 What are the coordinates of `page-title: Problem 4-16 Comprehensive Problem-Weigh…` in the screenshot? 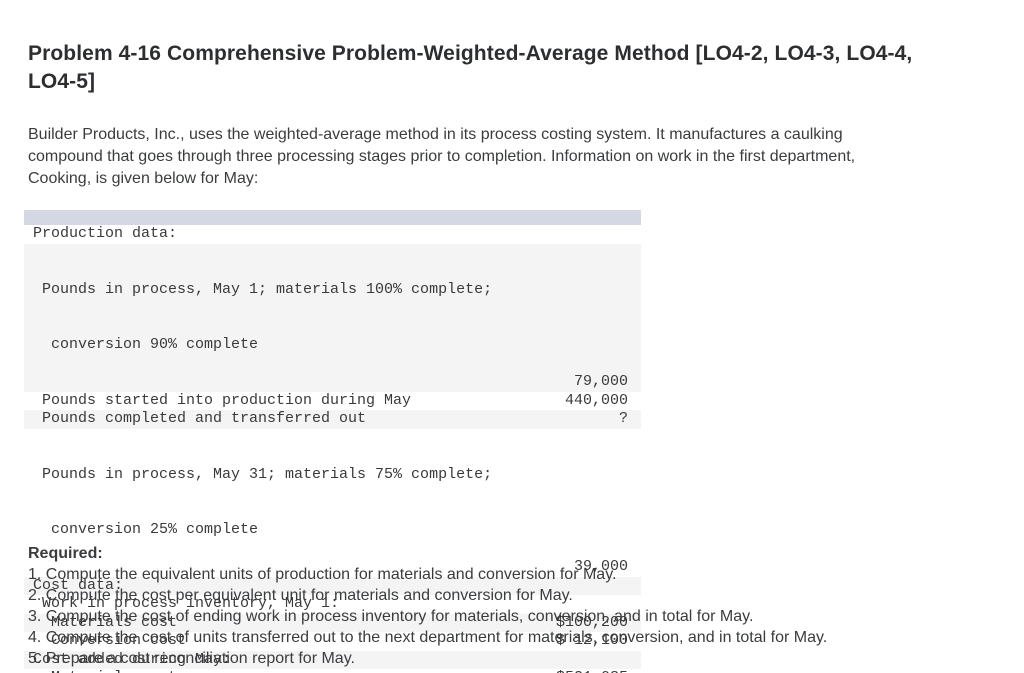 It's located at (470, 68).